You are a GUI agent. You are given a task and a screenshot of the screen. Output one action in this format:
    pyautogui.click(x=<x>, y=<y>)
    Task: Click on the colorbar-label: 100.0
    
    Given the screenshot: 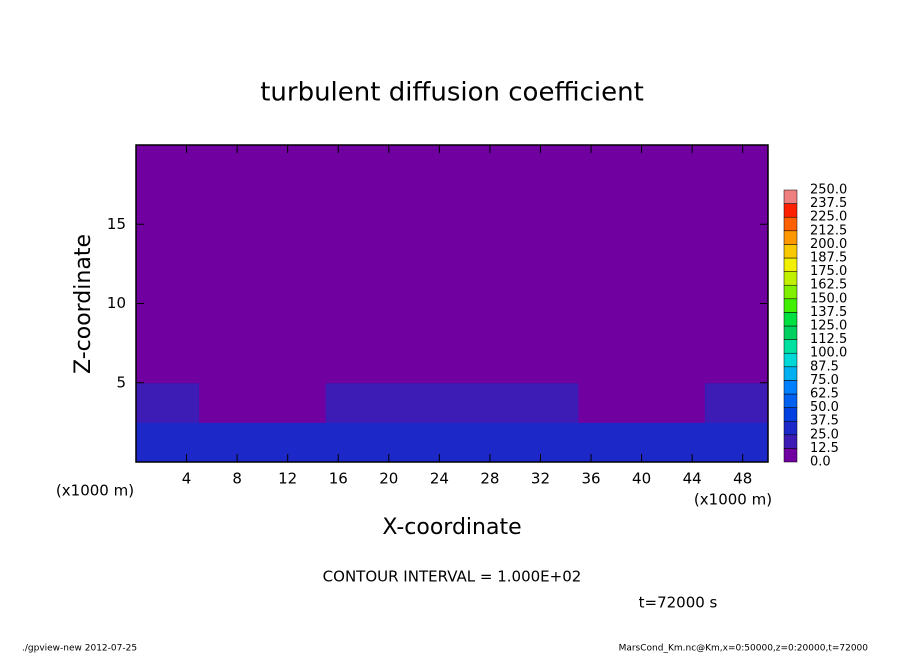 What is the action you would take?
    pyautogui.click(x=828, y=353)
    